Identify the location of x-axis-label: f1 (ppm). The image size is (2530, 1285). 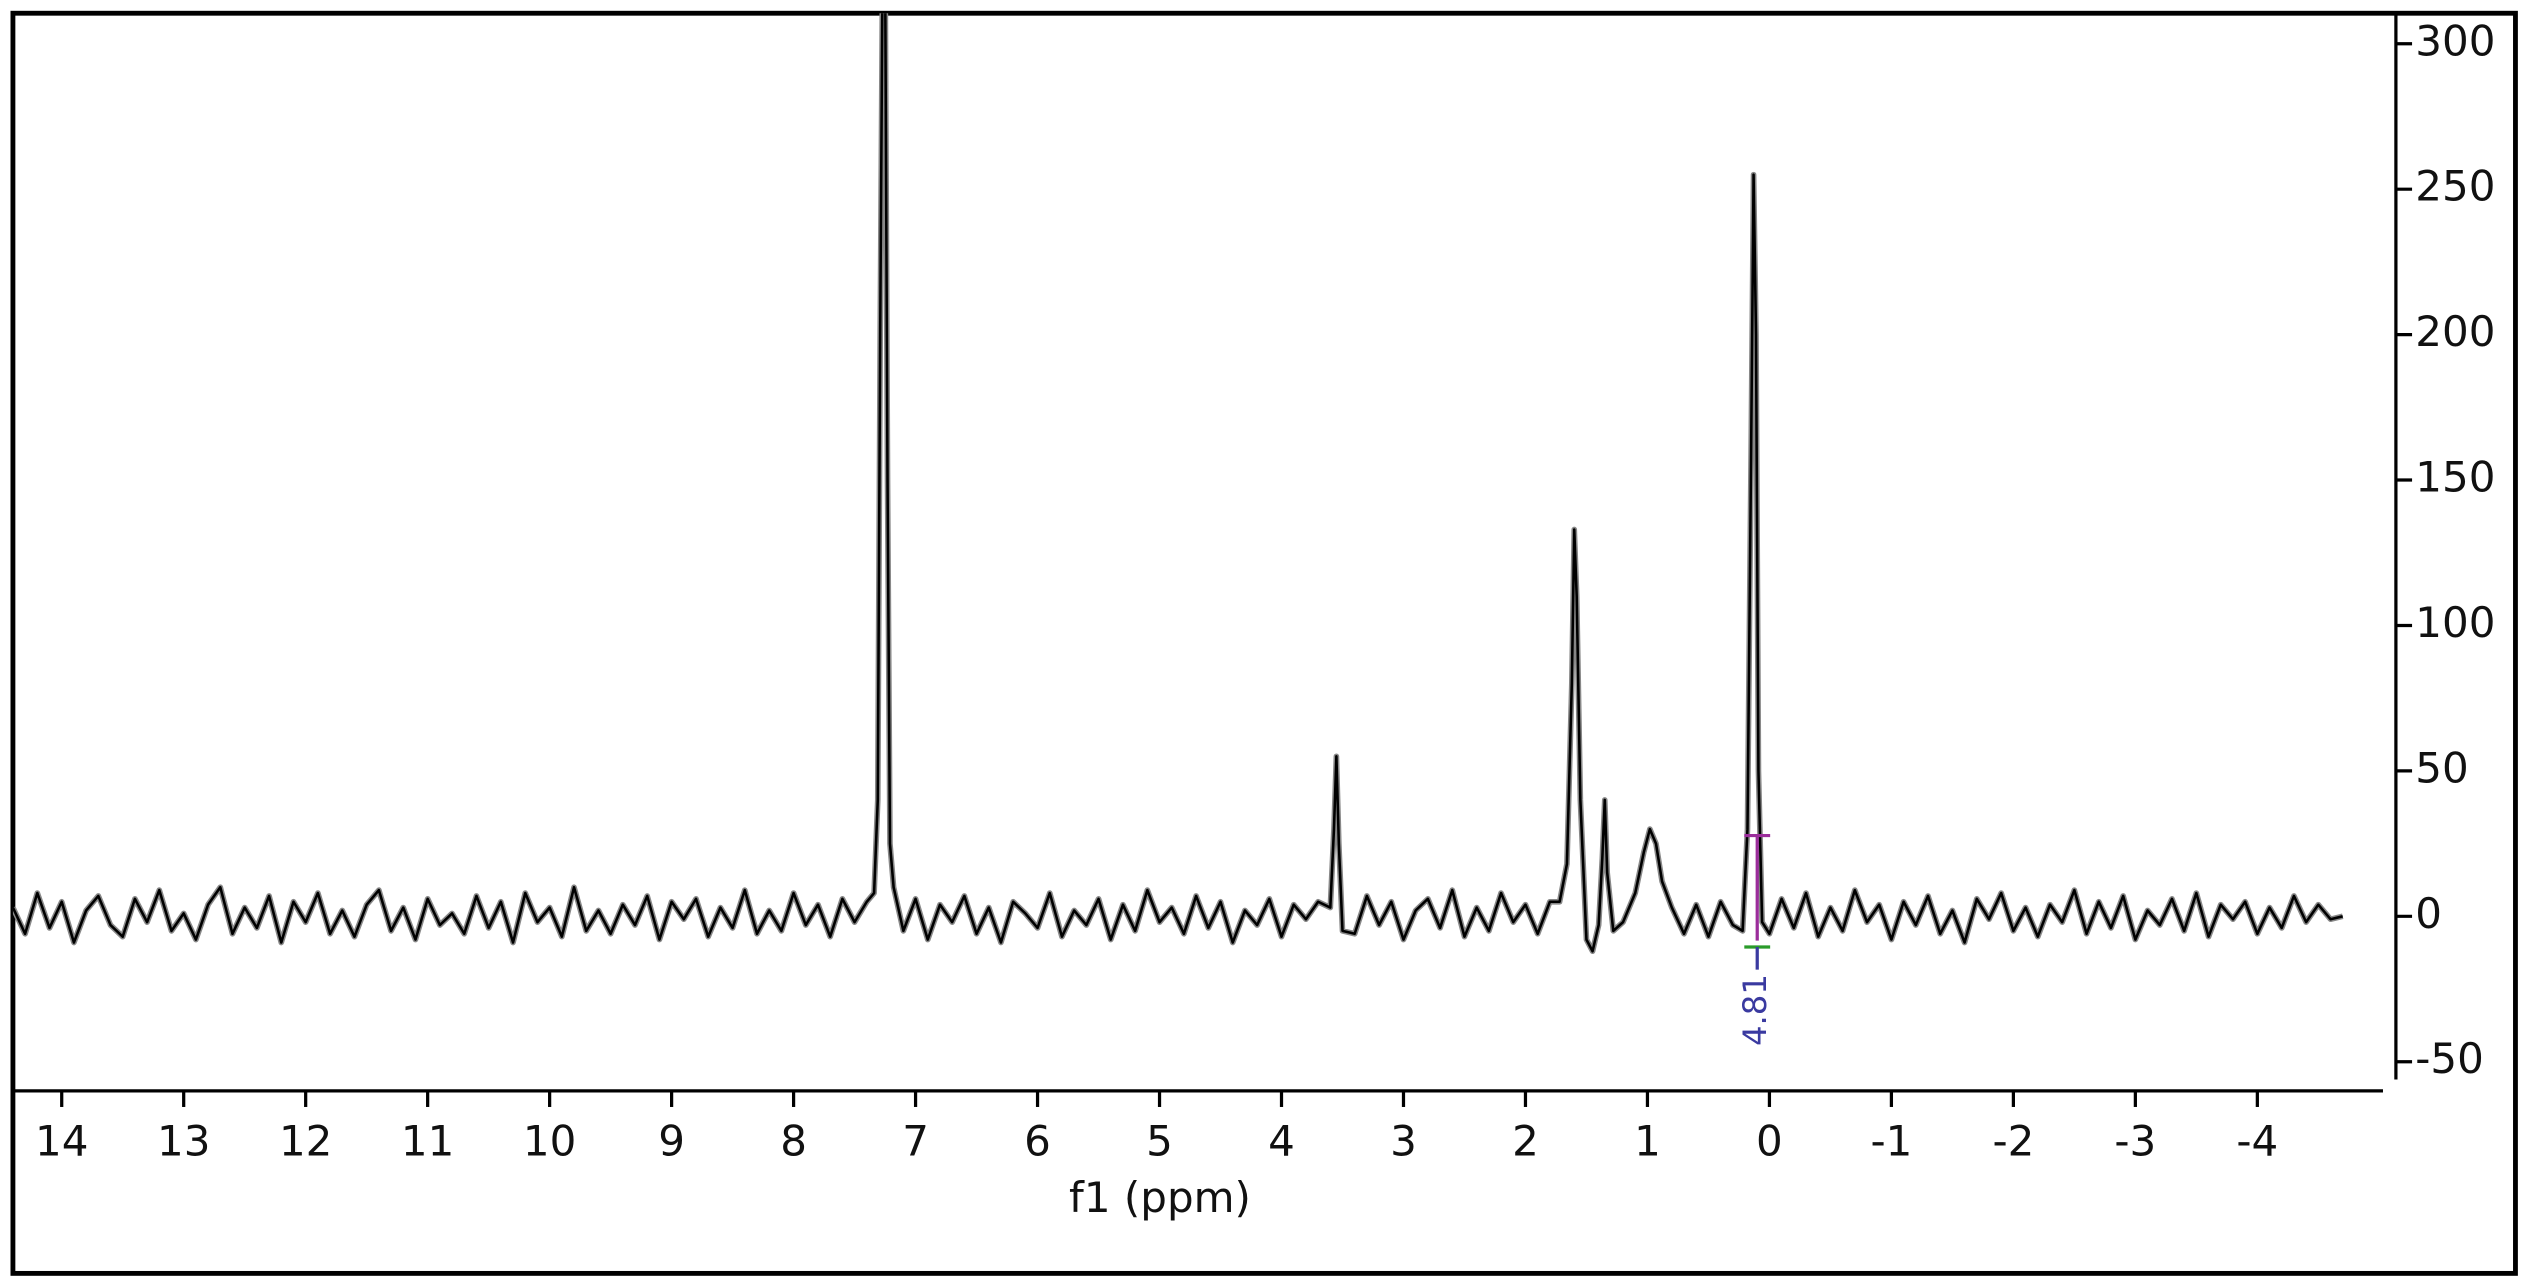
(1160, 1197).